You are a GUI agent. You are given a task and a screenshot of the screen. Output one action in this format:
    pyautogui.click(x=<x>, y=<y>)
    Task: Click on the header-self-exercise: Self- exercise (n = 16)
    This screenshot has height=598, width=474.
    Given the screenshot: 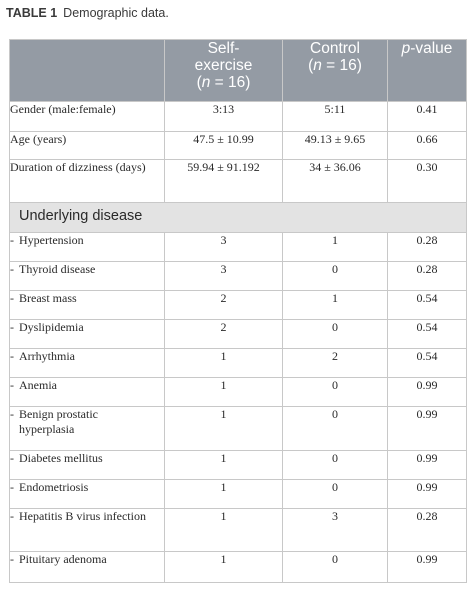 What is the action you would take?
    pyautogui.click(x=223, y=70)
    